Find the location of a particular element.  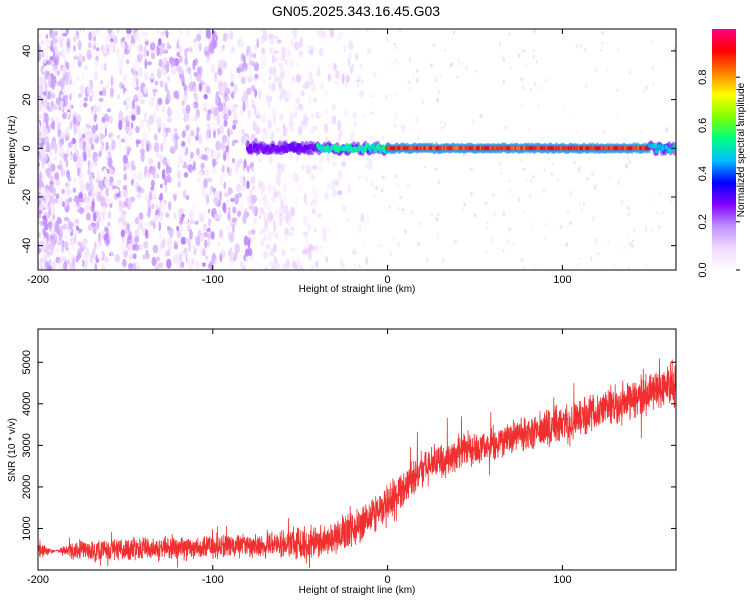

x-tick-label: -100 is located at coordinates (213, 280).